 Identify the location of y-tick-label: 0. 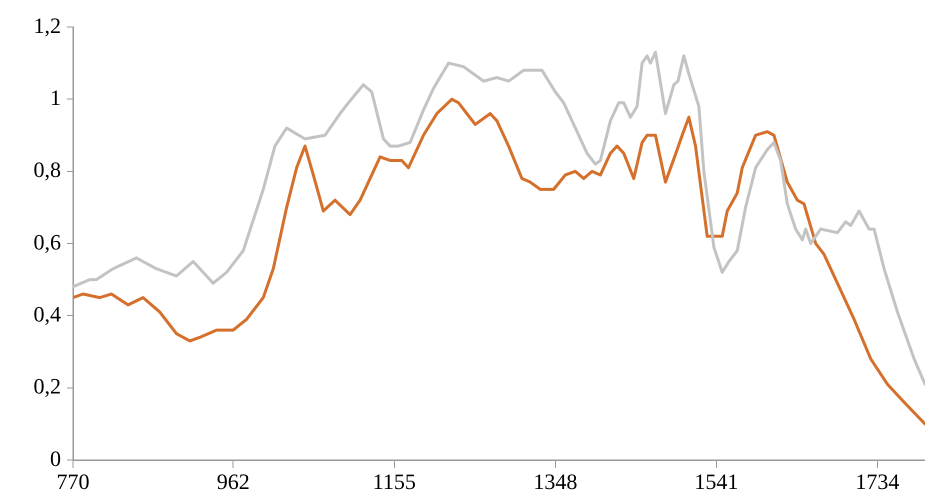
(55, 458).